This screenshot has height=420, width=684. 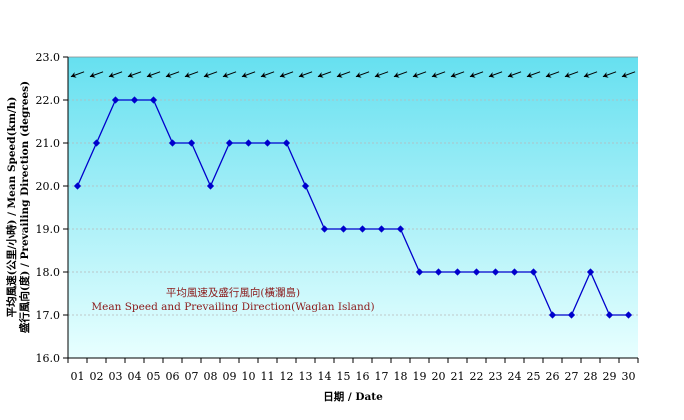 What do you see at coordinates (173, 376) in the screenshot?
I see `x-tick-label: 06` at bounding box center [173, 376].